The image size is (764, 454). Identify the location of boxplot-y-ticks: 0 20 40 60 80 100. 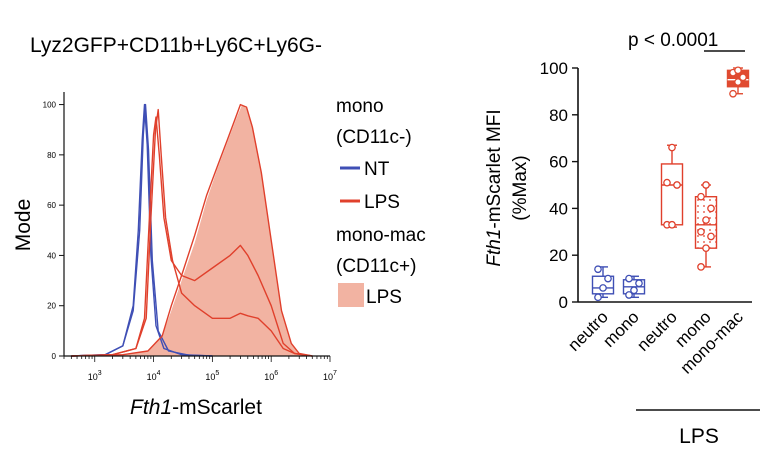
(559, 185).